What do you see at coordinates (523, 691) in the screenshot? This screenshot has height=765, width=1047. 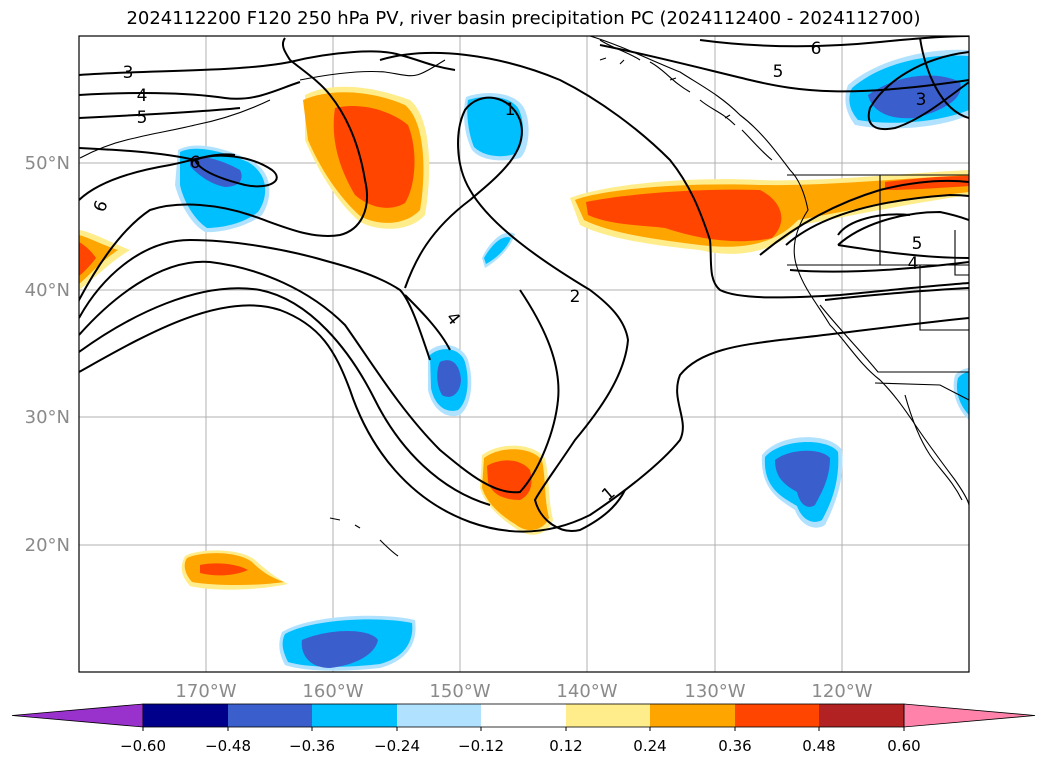 I see `longitude-axis: 170°W 160°W 150°W 140°W 130°W 120°W` at bounding box center [523, 691].